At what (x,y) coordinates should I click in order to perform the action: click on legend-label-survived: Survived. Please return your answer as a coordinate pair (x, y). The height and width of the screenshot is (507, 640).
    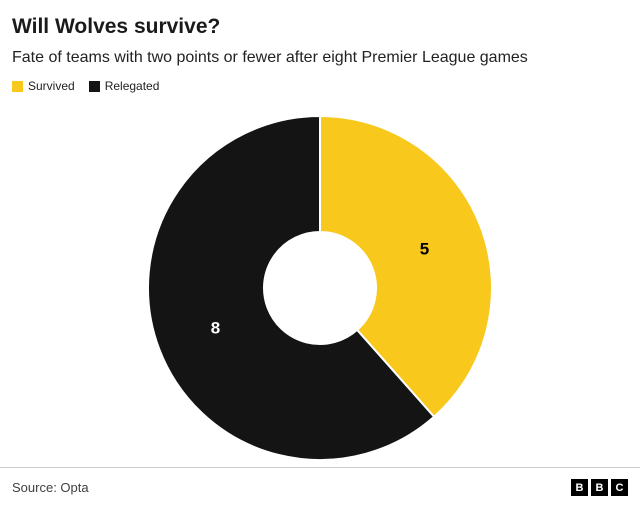
    Looking at the image, I should click on (51, 86).